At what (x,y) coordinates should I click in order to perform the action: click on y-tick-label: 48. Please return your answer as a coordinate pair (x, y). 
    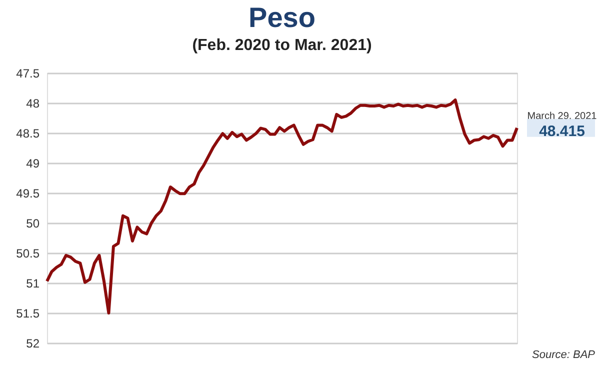
    Looking at the image, I should click on (33, 103).